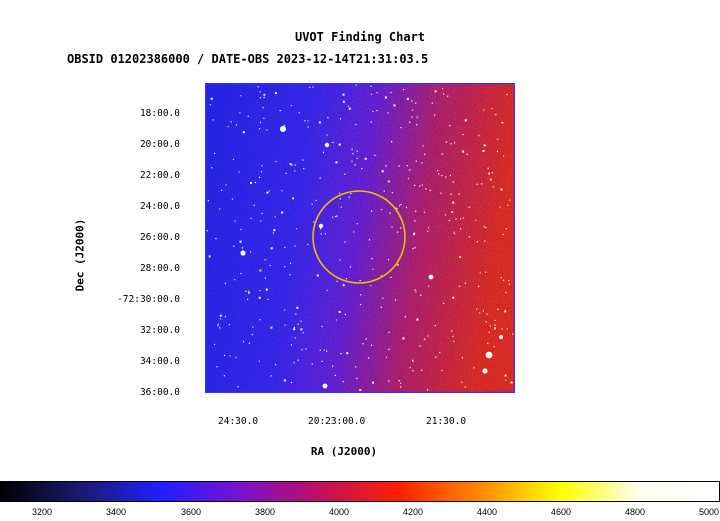 Image resolution: width=720 pixels, height=521 pixels. I want to click on ra-axis-label: RA (J2000), so click(344, 451).